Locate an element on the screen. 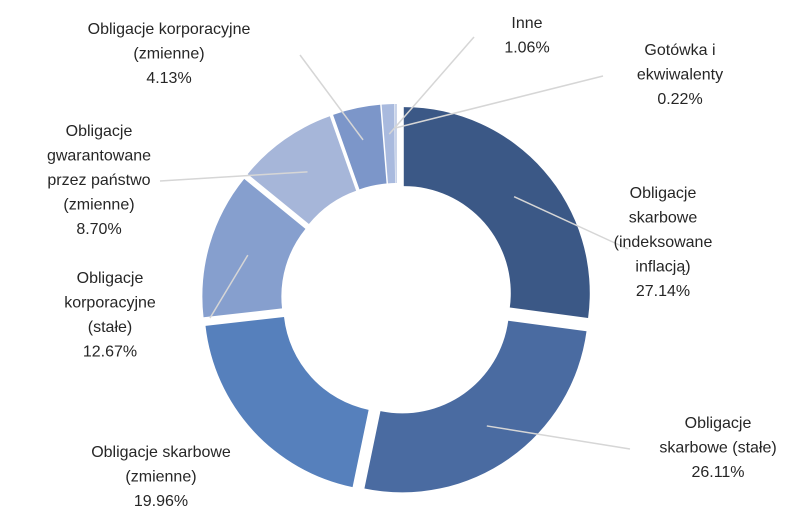  category-label-line: (stałe) is located at coordinates (110, 327).